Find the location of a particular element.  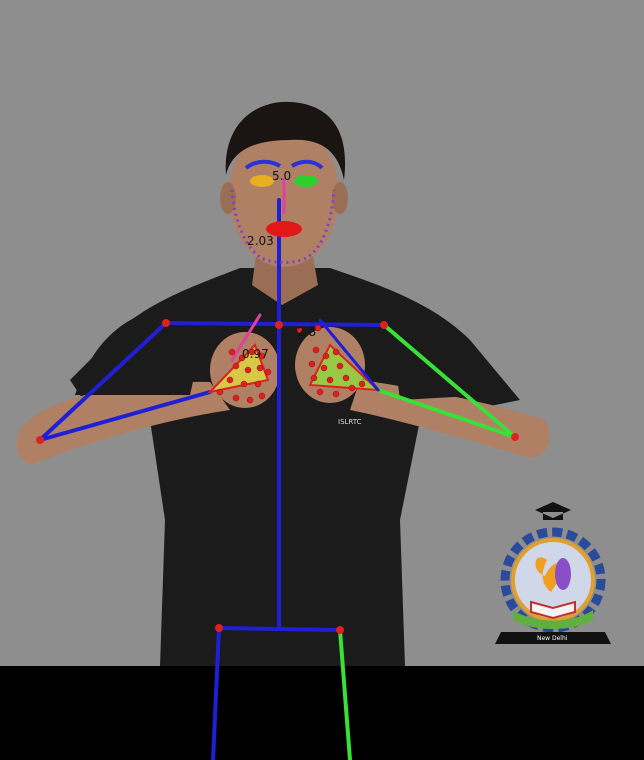

joint-right-hip is located at coordinates (340, 630).